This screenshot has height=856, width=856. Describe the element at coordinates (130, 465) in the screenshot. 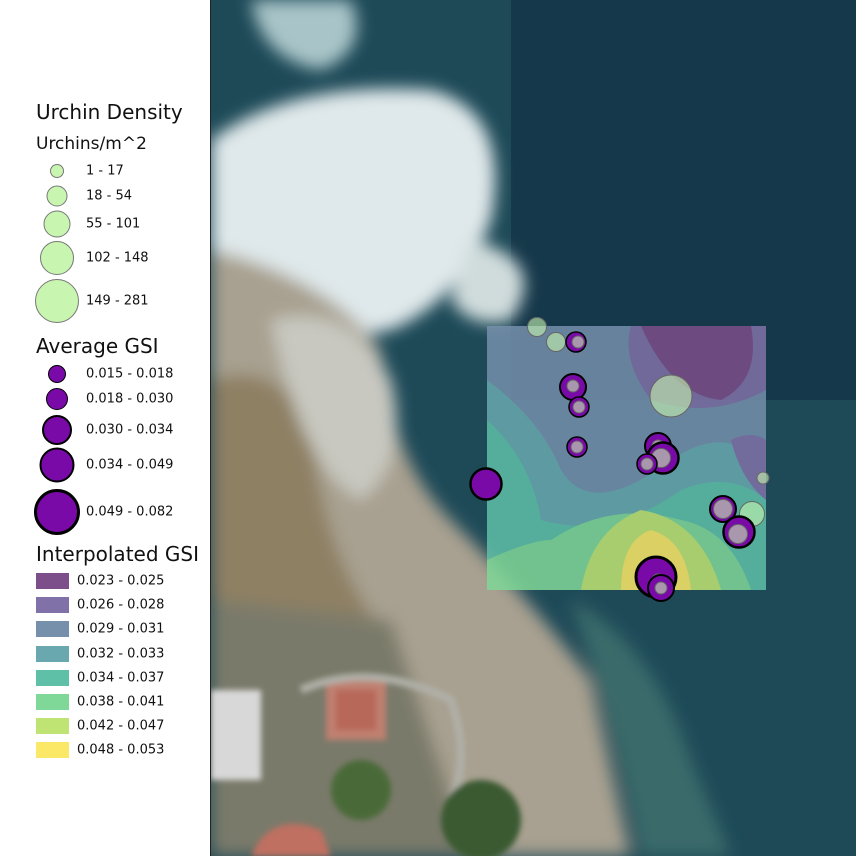

I see `gsi-class-label: 0.034 - 0.049` at that location.